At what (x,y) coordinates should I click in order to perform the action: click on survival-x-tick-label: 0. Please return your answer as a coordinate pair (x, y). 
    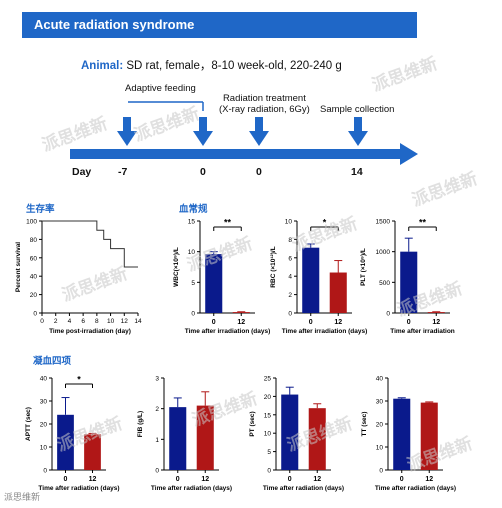
    Looking at the image, I should click on (42, 321).